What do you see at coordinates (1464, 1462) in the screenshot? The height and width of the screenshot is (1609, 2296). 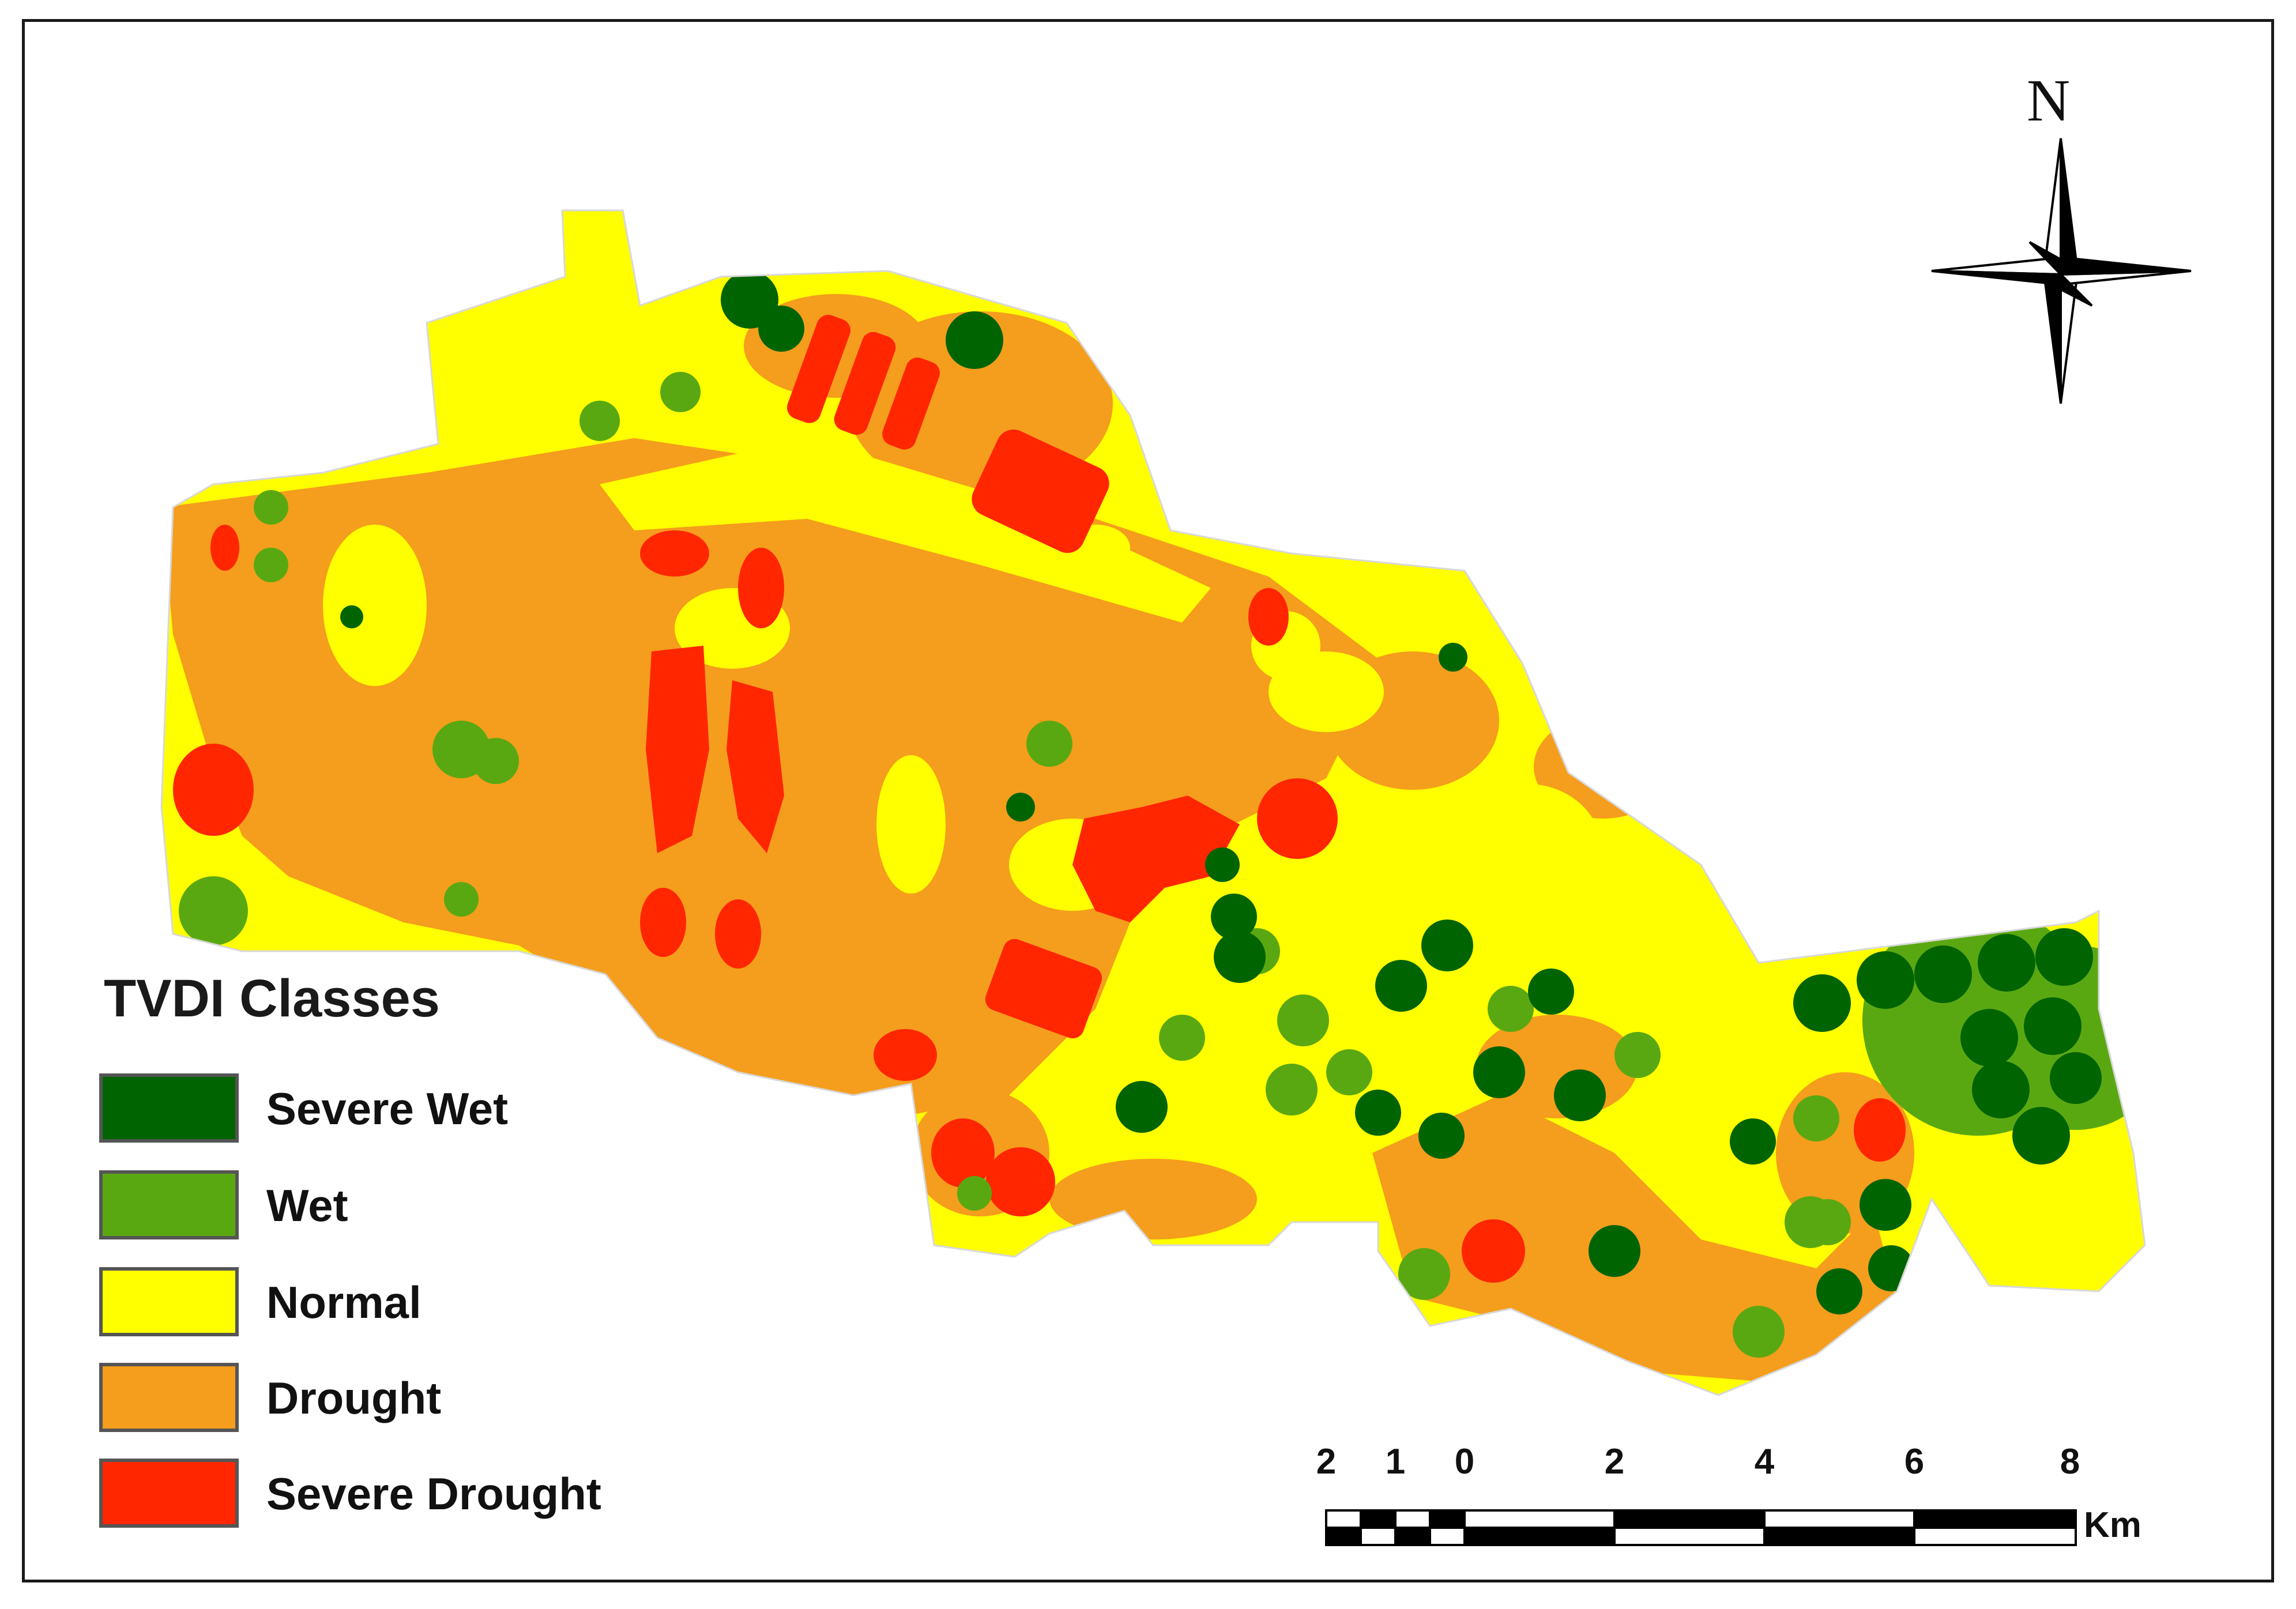 I see `scale-tick-0: 0` at bounding box center [1464, 1462].